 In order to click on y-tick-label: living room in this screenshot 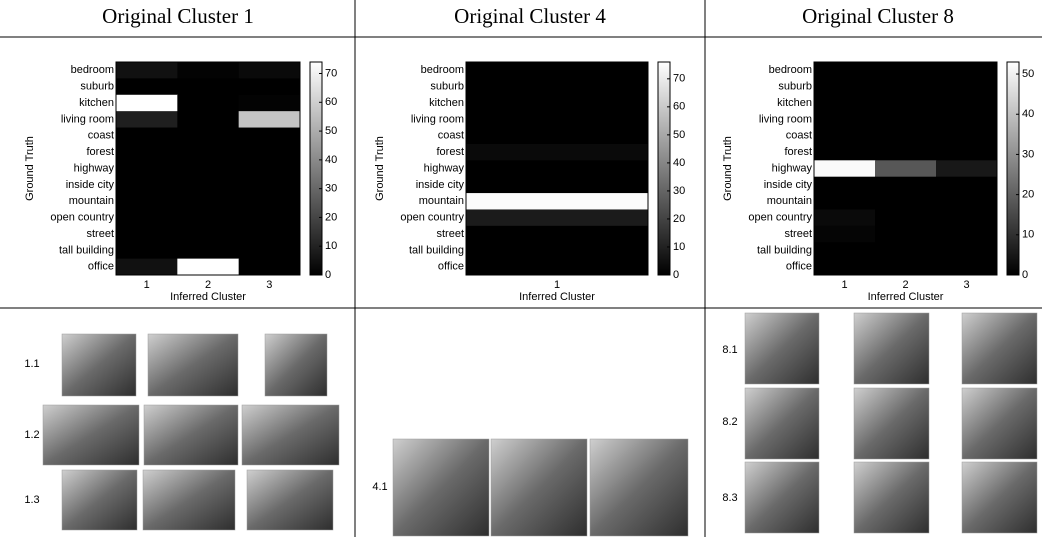, I will do `click(785, 119)`.